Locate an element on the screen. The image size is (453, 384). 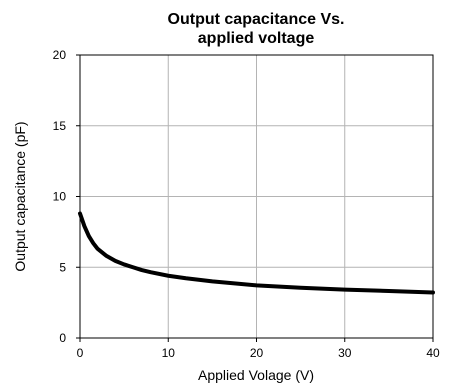
x-tick-label: 20 is located at coordinates (257, 353).